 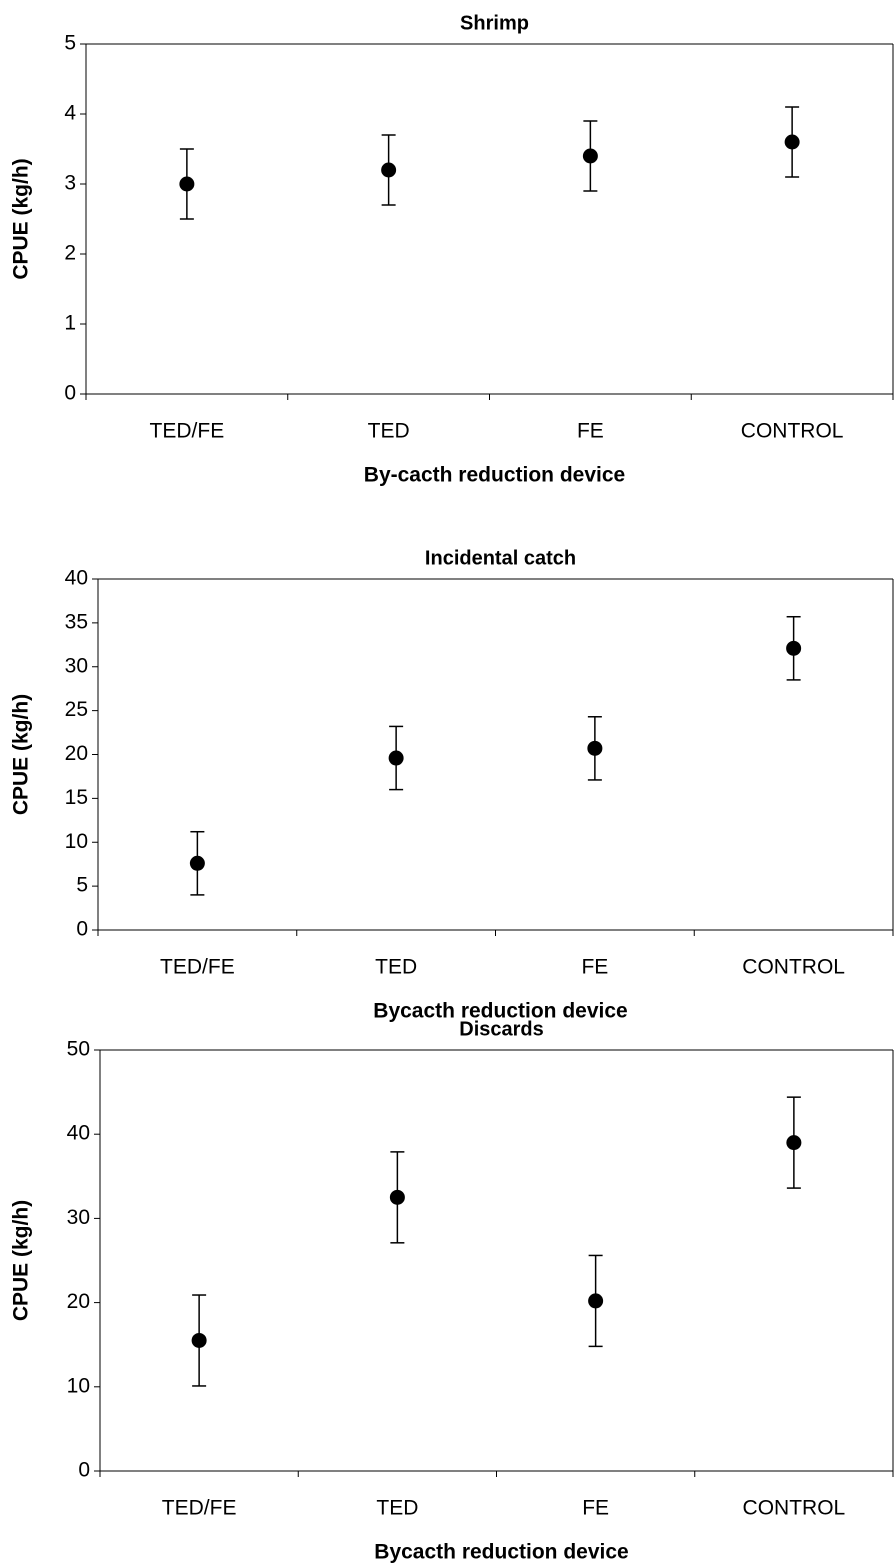 What do you see at coordinates (501, 1029) in the screenshot?
I see `chart-title: Discards` at bounding box center [501, 1029].